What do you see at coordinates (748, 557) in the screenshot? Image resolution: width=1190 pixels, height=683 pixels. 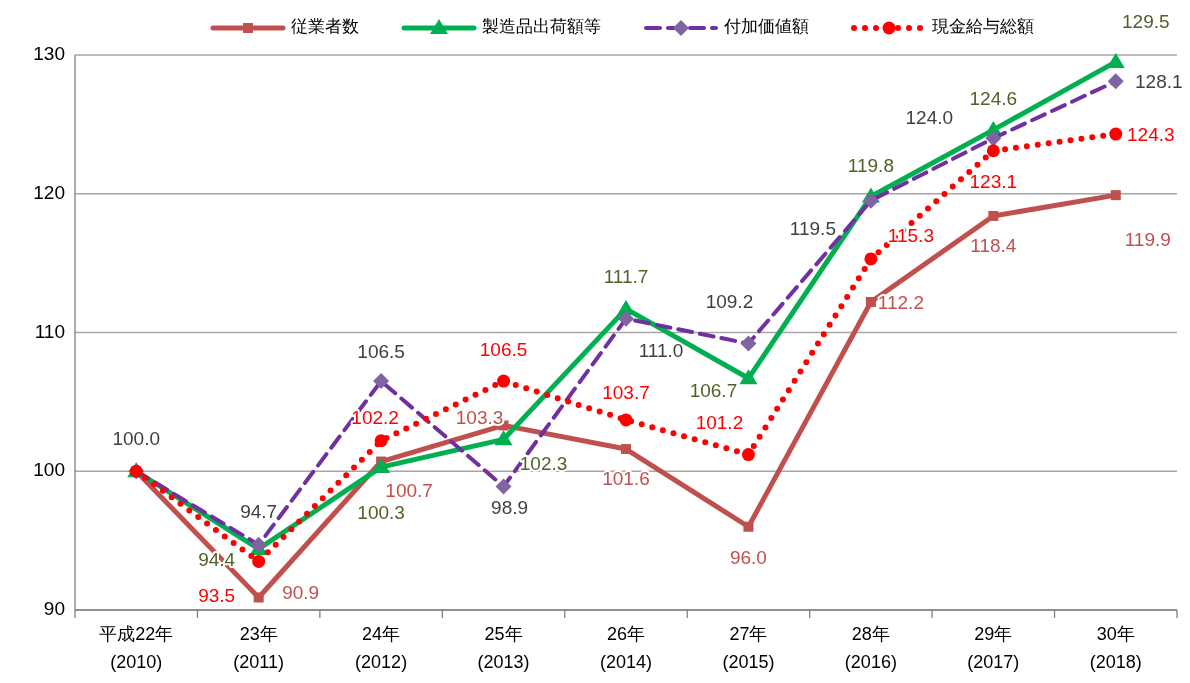 I see `data-label: 96.0` at bounding box center [748, 557].